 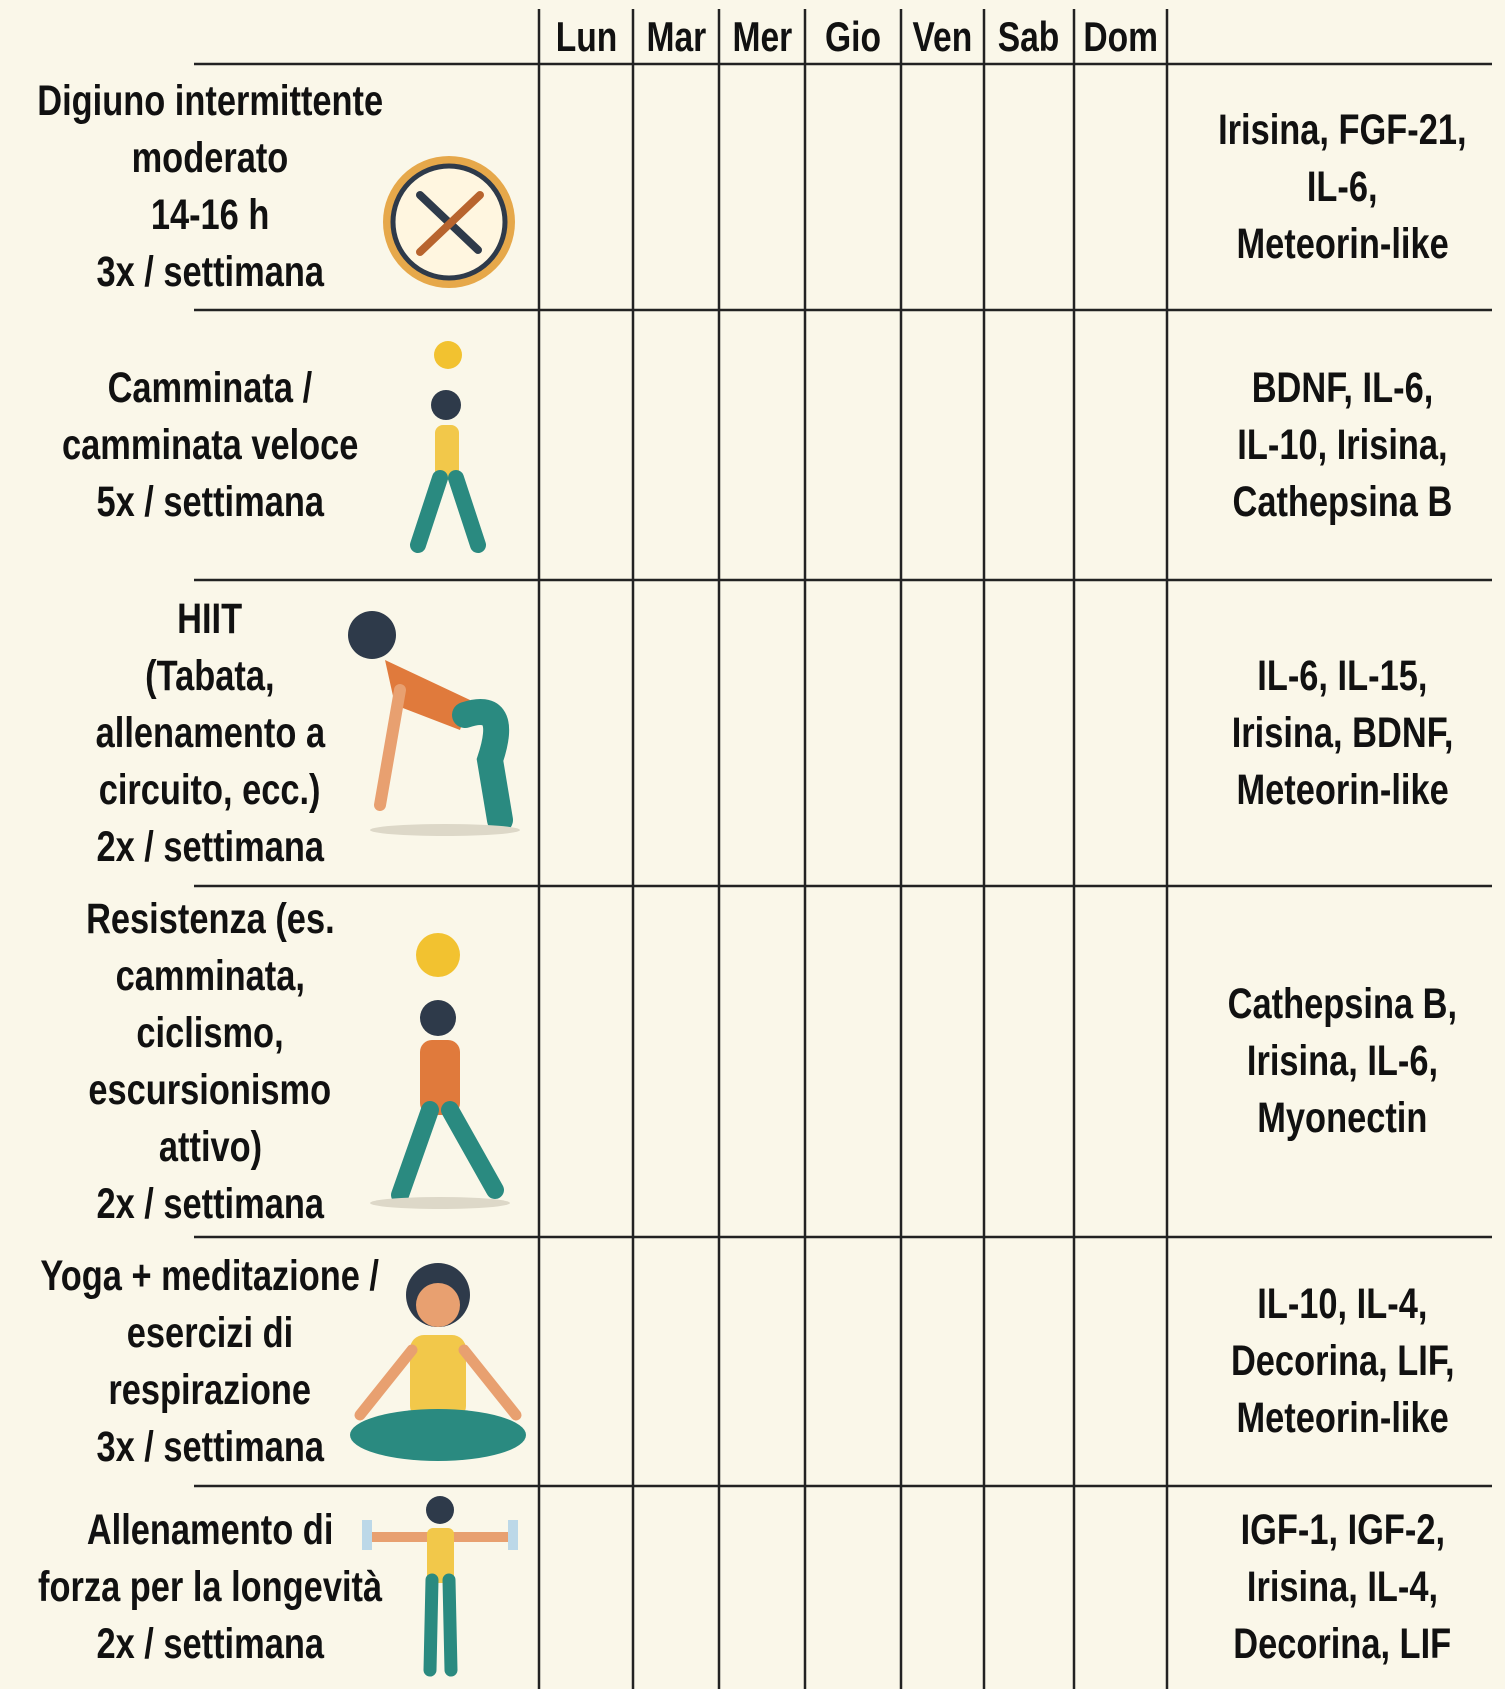 I want to click on activity-text: Allenamento di, so click(x=210, y=1530).